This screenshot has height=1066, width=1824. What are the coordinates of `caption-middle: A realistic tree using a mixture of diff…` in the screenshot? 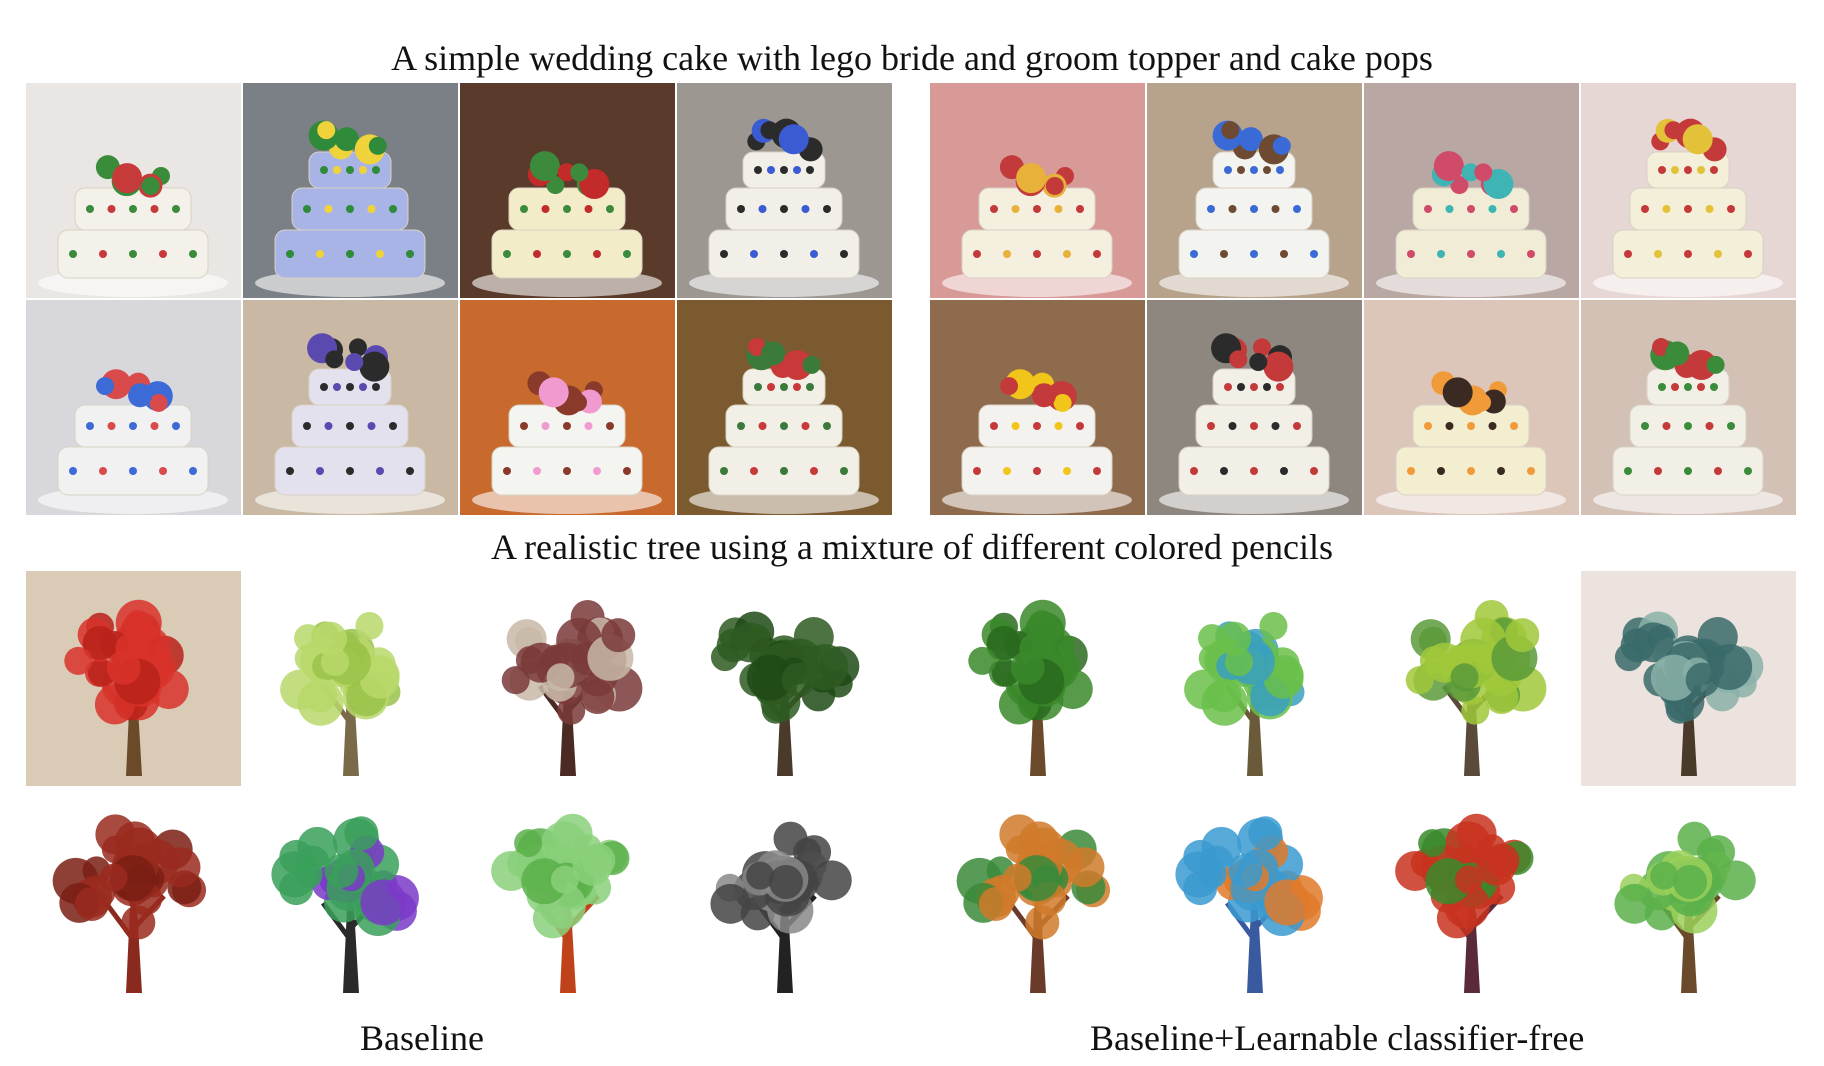 It's located at (912, 547).